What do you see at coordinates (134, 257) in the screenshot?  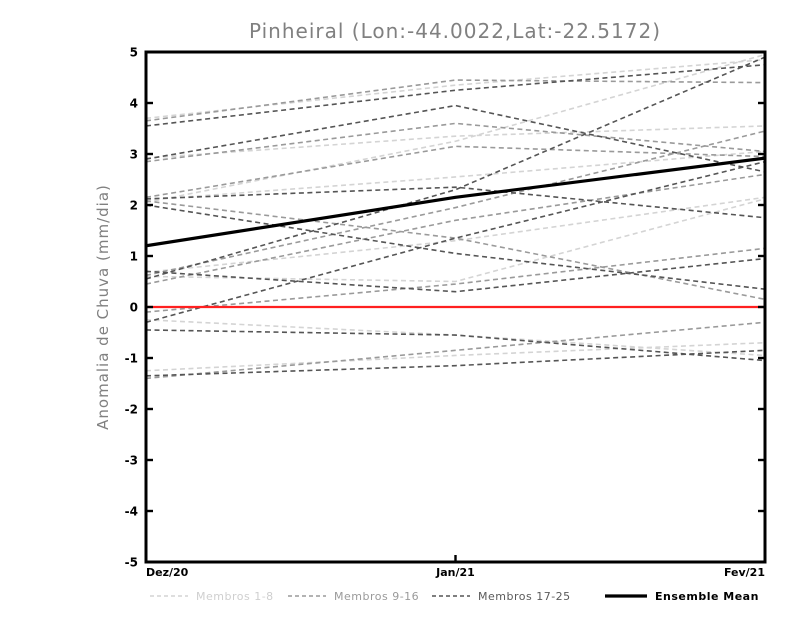 I see `y-tick-label: 1` at bounding box center [134, 257].